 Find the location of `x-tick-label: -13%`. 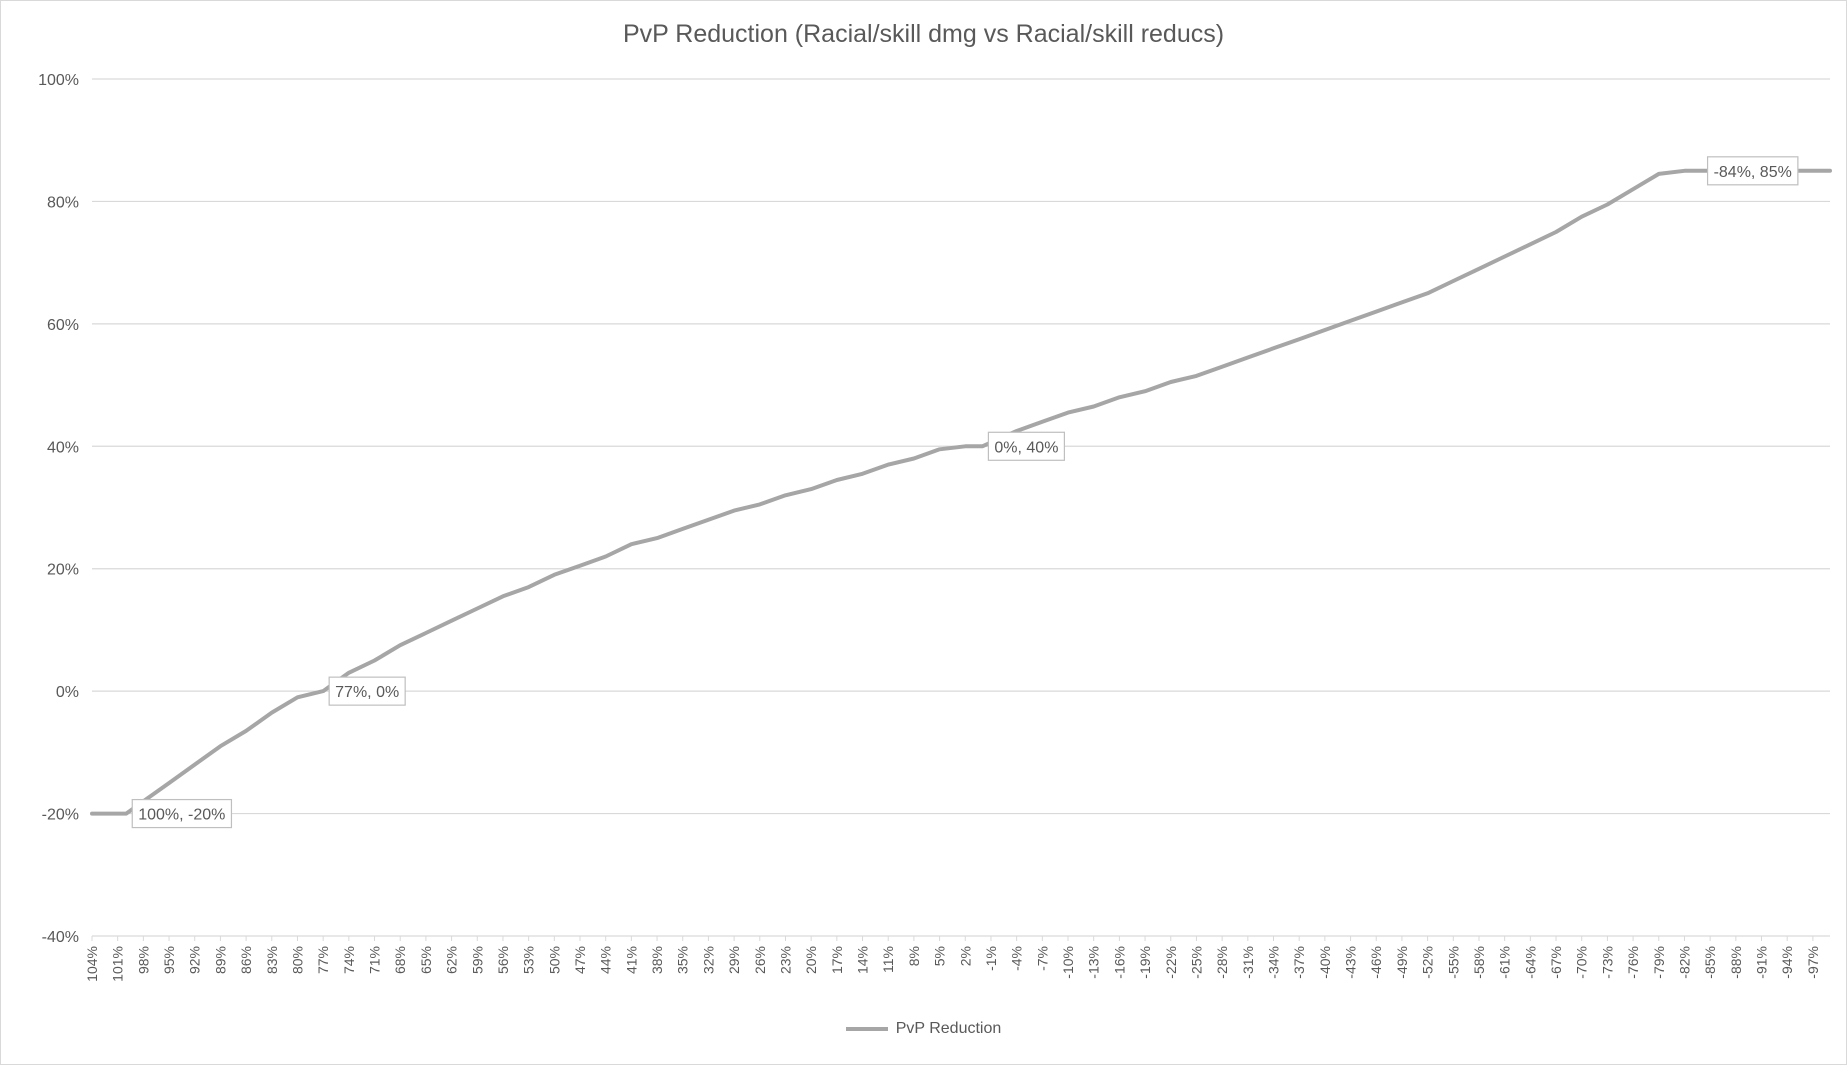

x-tick-label: -13% is located at coordinates (1094, 962).